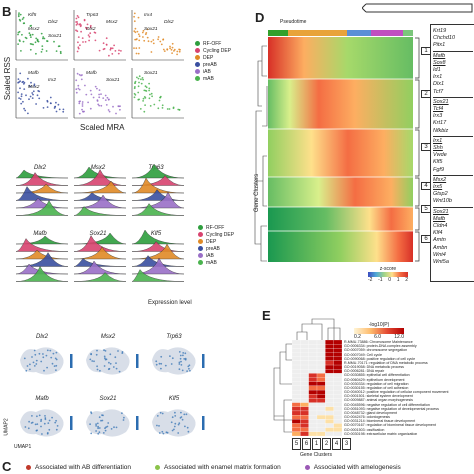 The image size is (474, 474). Describe the element at coordinates (417, 149) in the screenshot. I see `cluster-brackets` at that location.